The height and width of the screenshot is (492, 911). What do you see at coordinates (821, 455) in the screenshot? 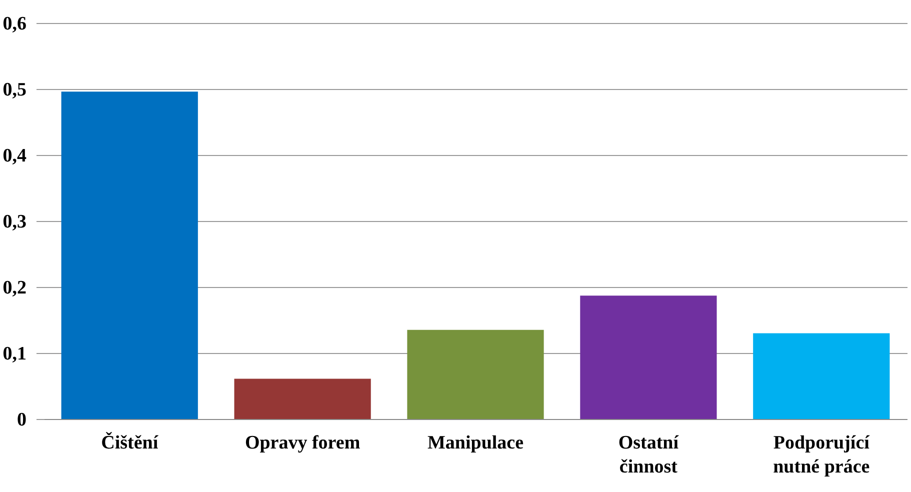
I see `x-tick-label: Podporující nutné práce` at bounding box center [821, 455].